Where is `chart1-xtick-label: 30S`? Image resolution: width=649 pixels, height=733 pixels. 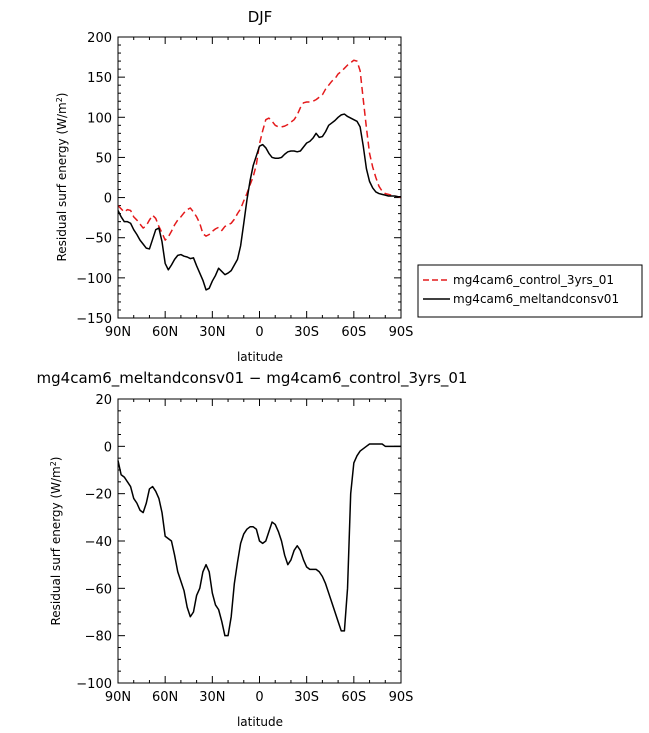
chart1-xtick-label: 30S is located at coordinates (306, 697).